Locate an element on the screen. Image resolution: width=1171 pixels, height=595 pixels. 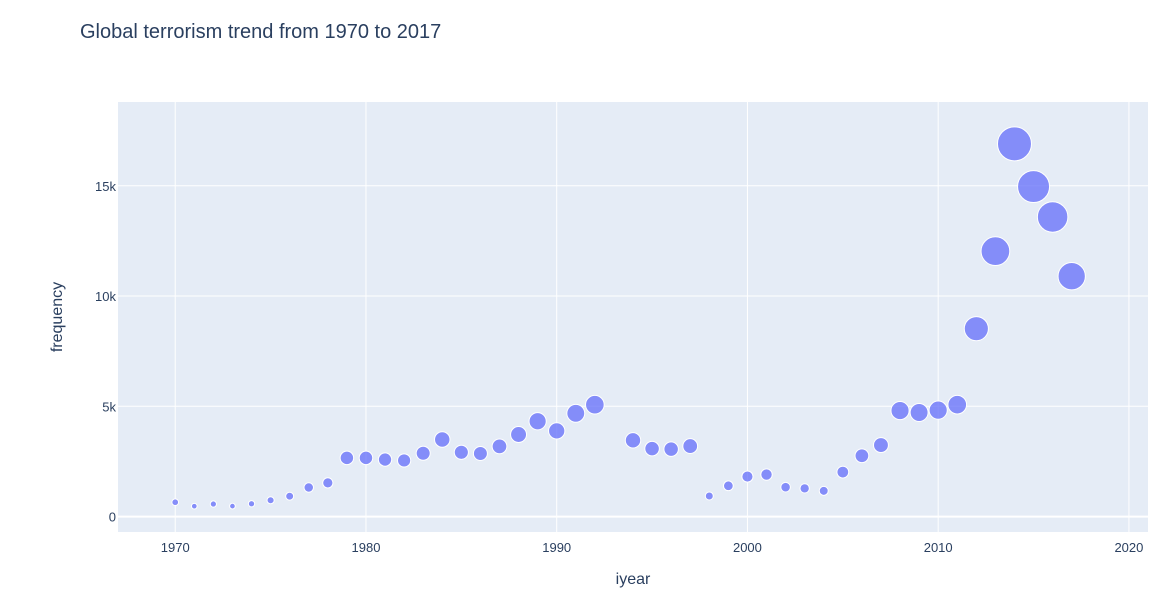
x-tick-label: 2000 is located at coordinates (747, 547).